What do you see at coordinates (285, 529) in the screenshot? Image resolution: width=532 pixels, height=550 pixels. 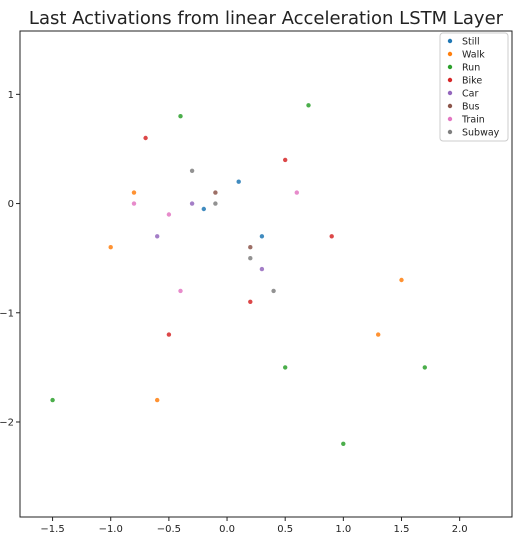 I see `x-tick-label: 0.5` at bounding box center [285, 529].